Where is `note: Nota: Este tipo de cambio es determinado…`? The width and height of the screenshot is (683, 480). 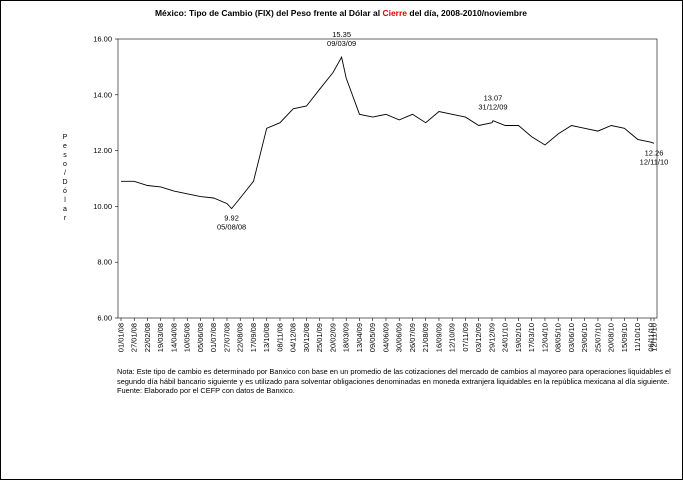 note: Nota: Este tipo de cambio es determinado… is located at coordinates (394, 376).